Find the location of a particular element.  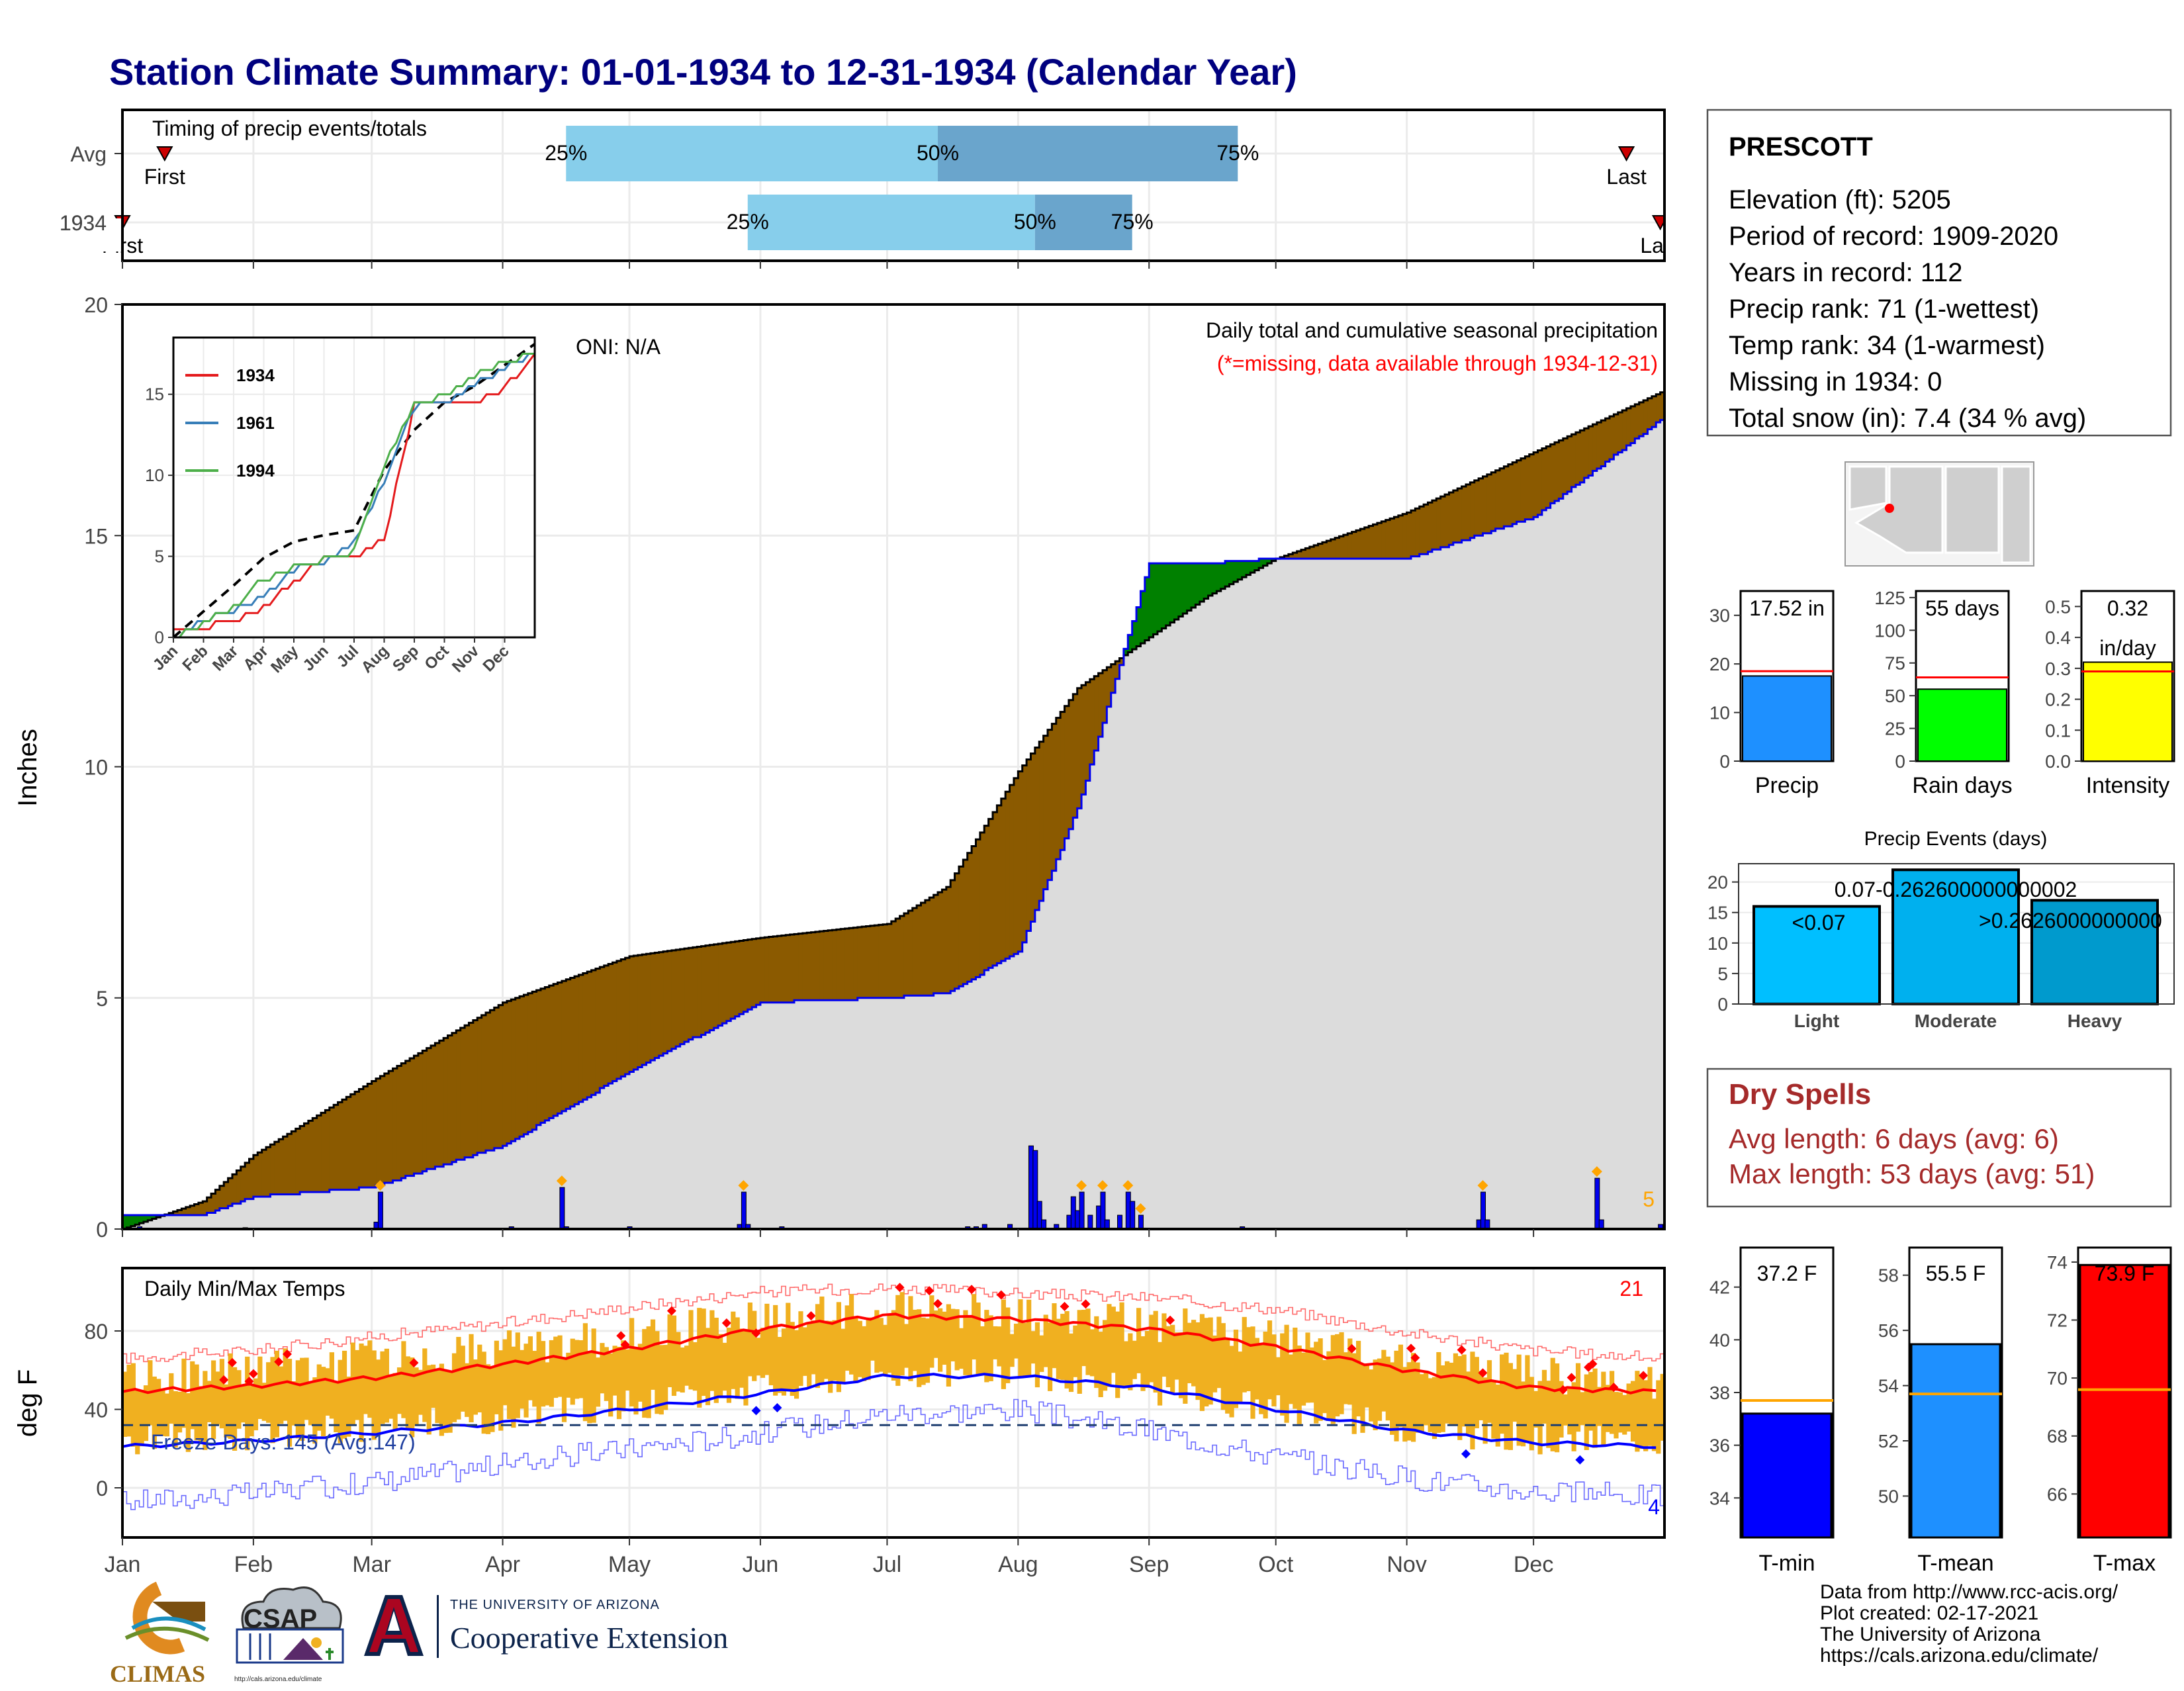

mini-bar-tick-label: 25 is located at coordinates (1895, 729).